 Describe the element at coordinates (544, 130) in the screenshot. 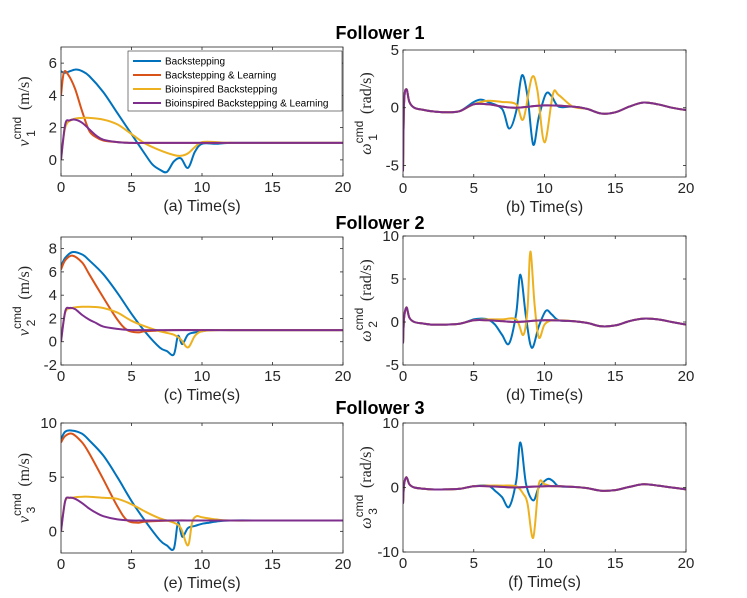

I see `series-line-b-bioinspired-learning` at that location.